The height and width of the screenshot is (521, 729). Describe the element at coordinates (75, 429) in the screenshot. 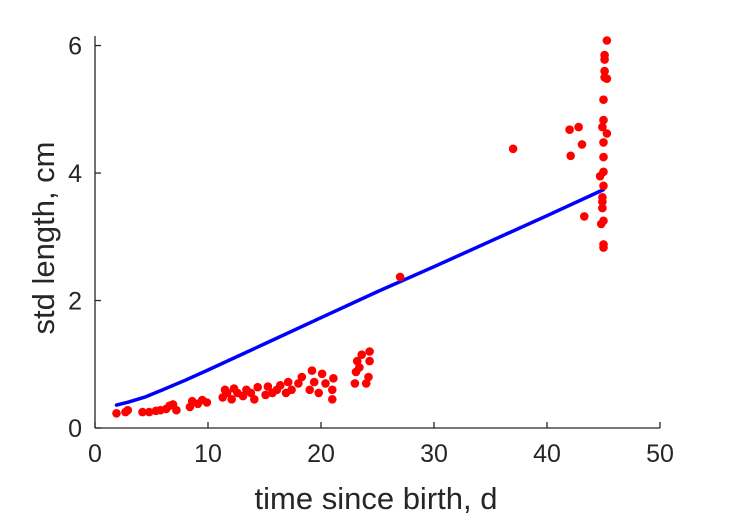

I see `y-tick-label: 0` at that location.